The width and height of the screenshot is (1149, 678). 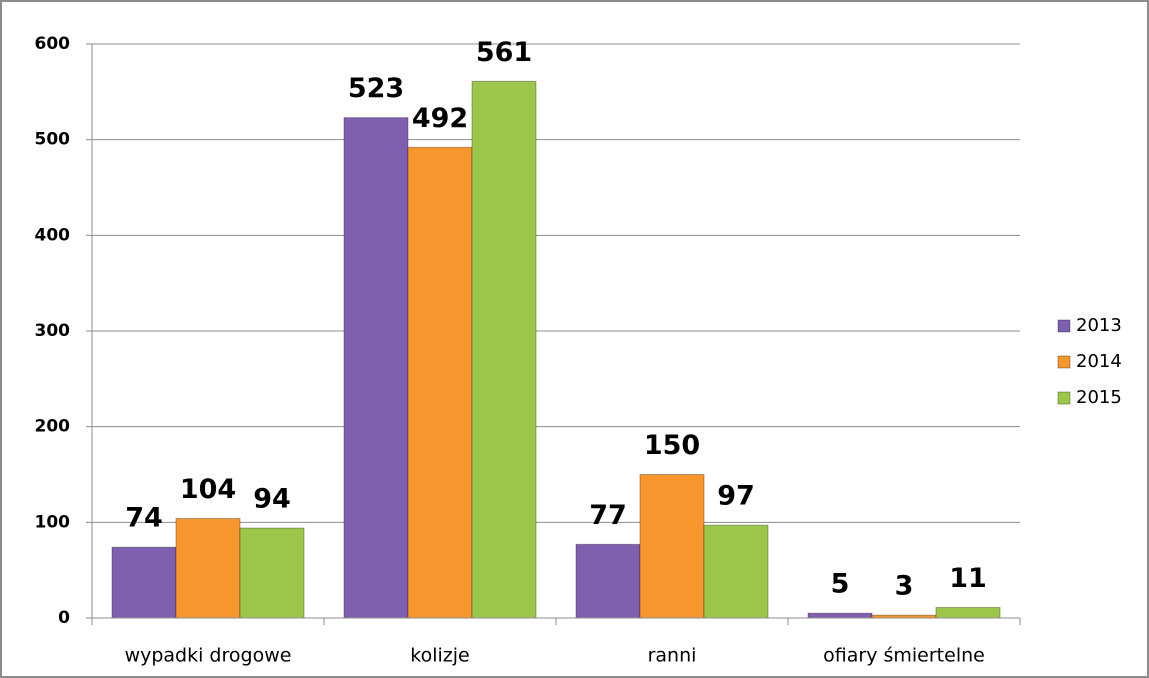 I want to click on data-label: 94, so click(x=272, y=499).